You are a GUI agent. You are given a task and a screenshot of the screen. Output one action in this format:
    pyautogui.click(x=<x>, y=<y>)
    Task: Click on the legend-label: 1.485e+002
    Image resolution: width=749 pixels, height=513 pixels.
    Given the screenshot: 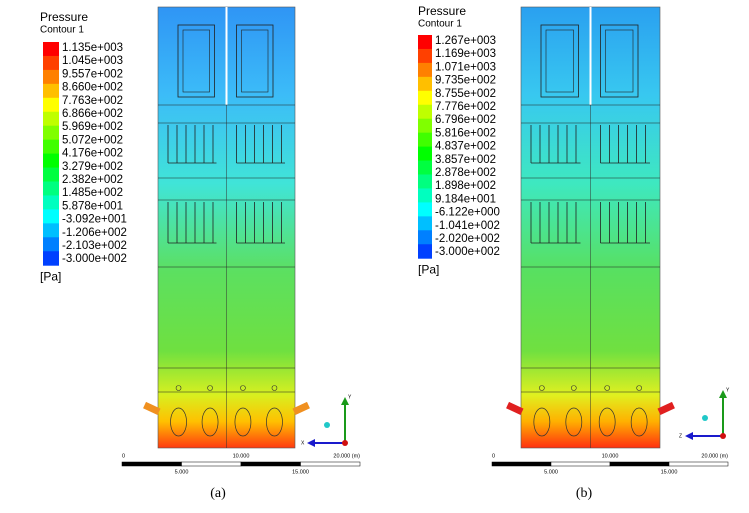 What is the action you would take?
    pyautogui.click(x=92, y=193)
    